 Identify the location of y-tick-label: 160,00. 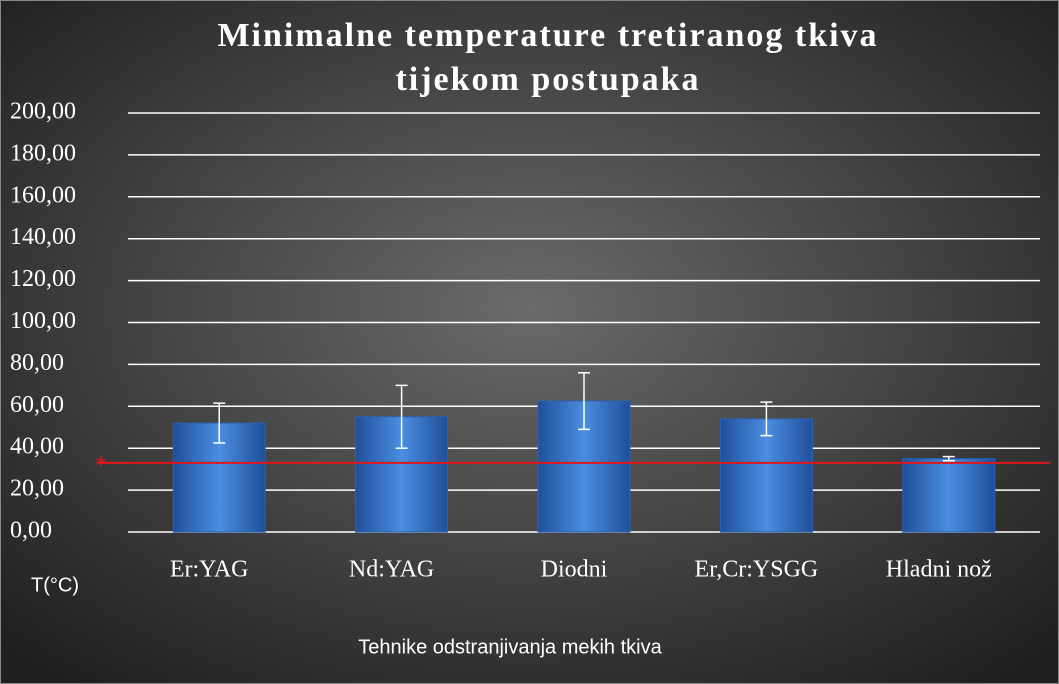
(43, 195).